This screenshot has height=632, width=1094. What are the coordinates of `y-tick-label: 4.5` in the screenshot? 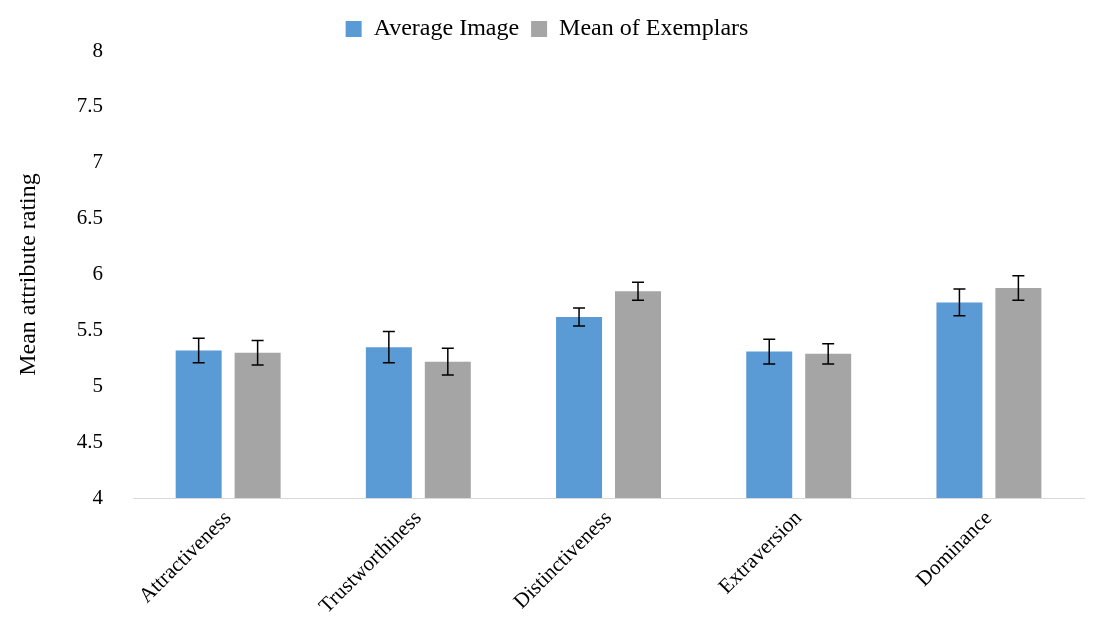 It's located at (90, 440).